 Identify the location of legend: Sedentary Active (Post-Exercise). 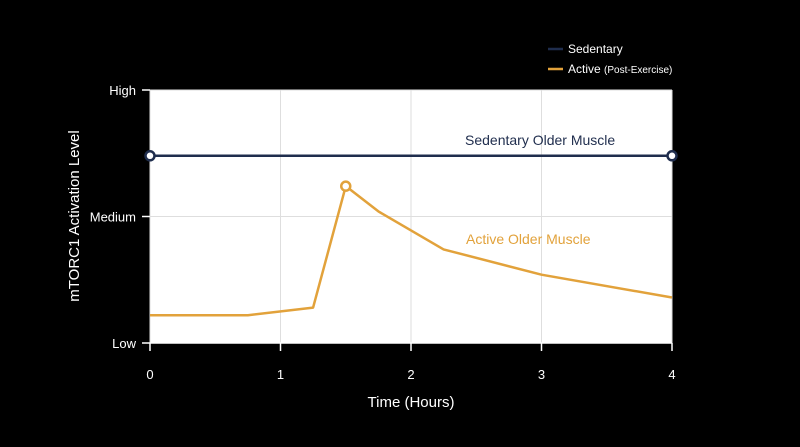
(610, 59).